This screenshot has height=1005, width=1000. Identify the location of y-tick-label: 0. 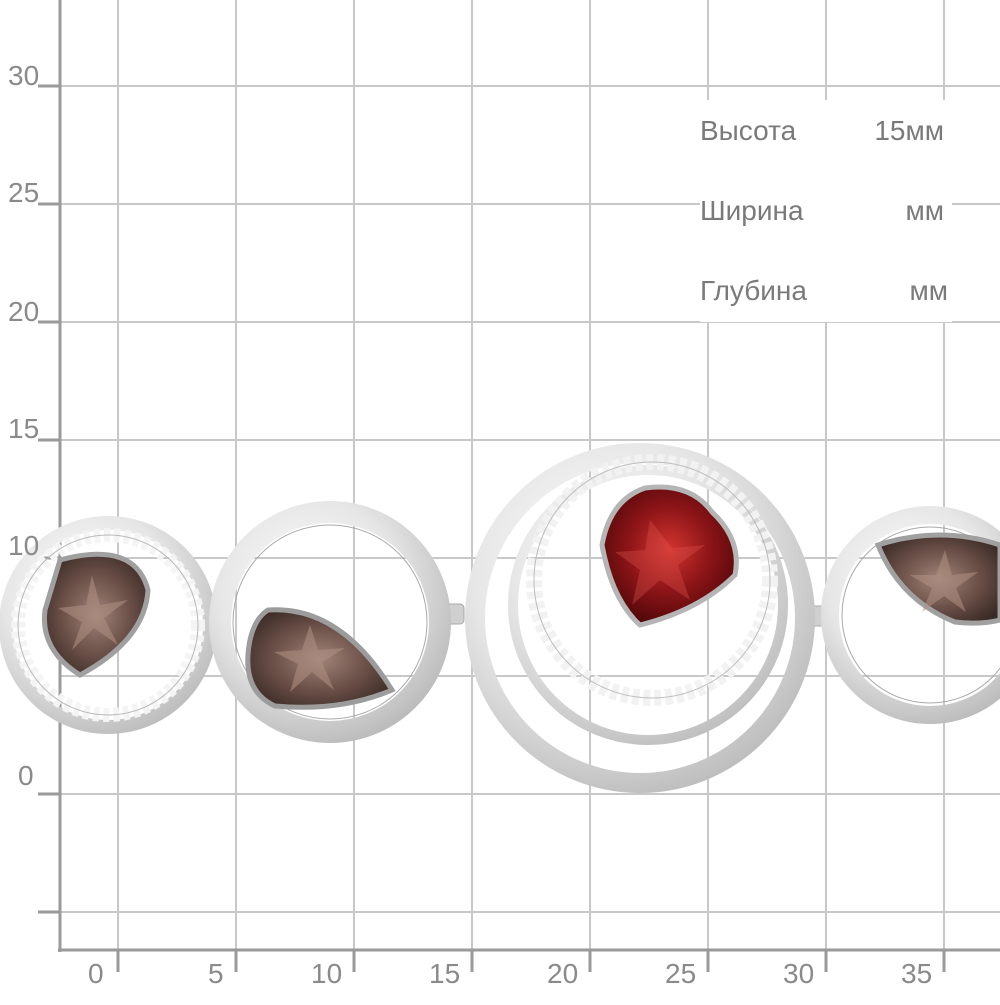
(26, 775).